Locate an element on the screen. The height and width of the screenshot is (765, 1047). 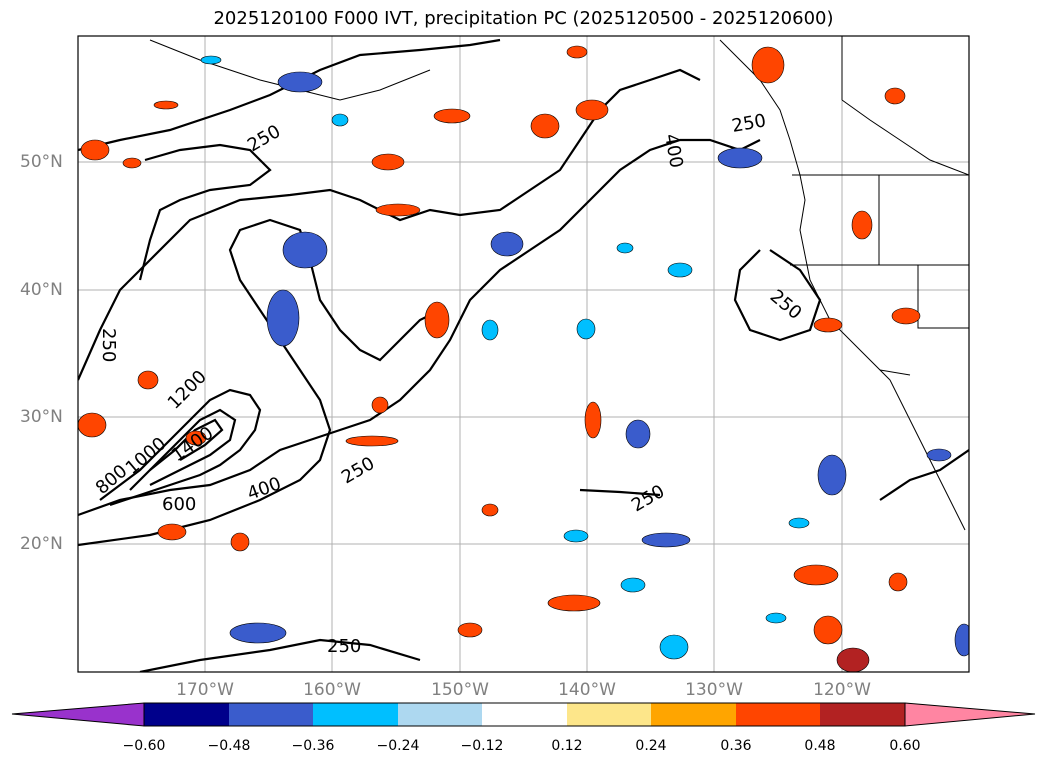
colorbar-tick: 0.48 is located at coordinates (820, 746).